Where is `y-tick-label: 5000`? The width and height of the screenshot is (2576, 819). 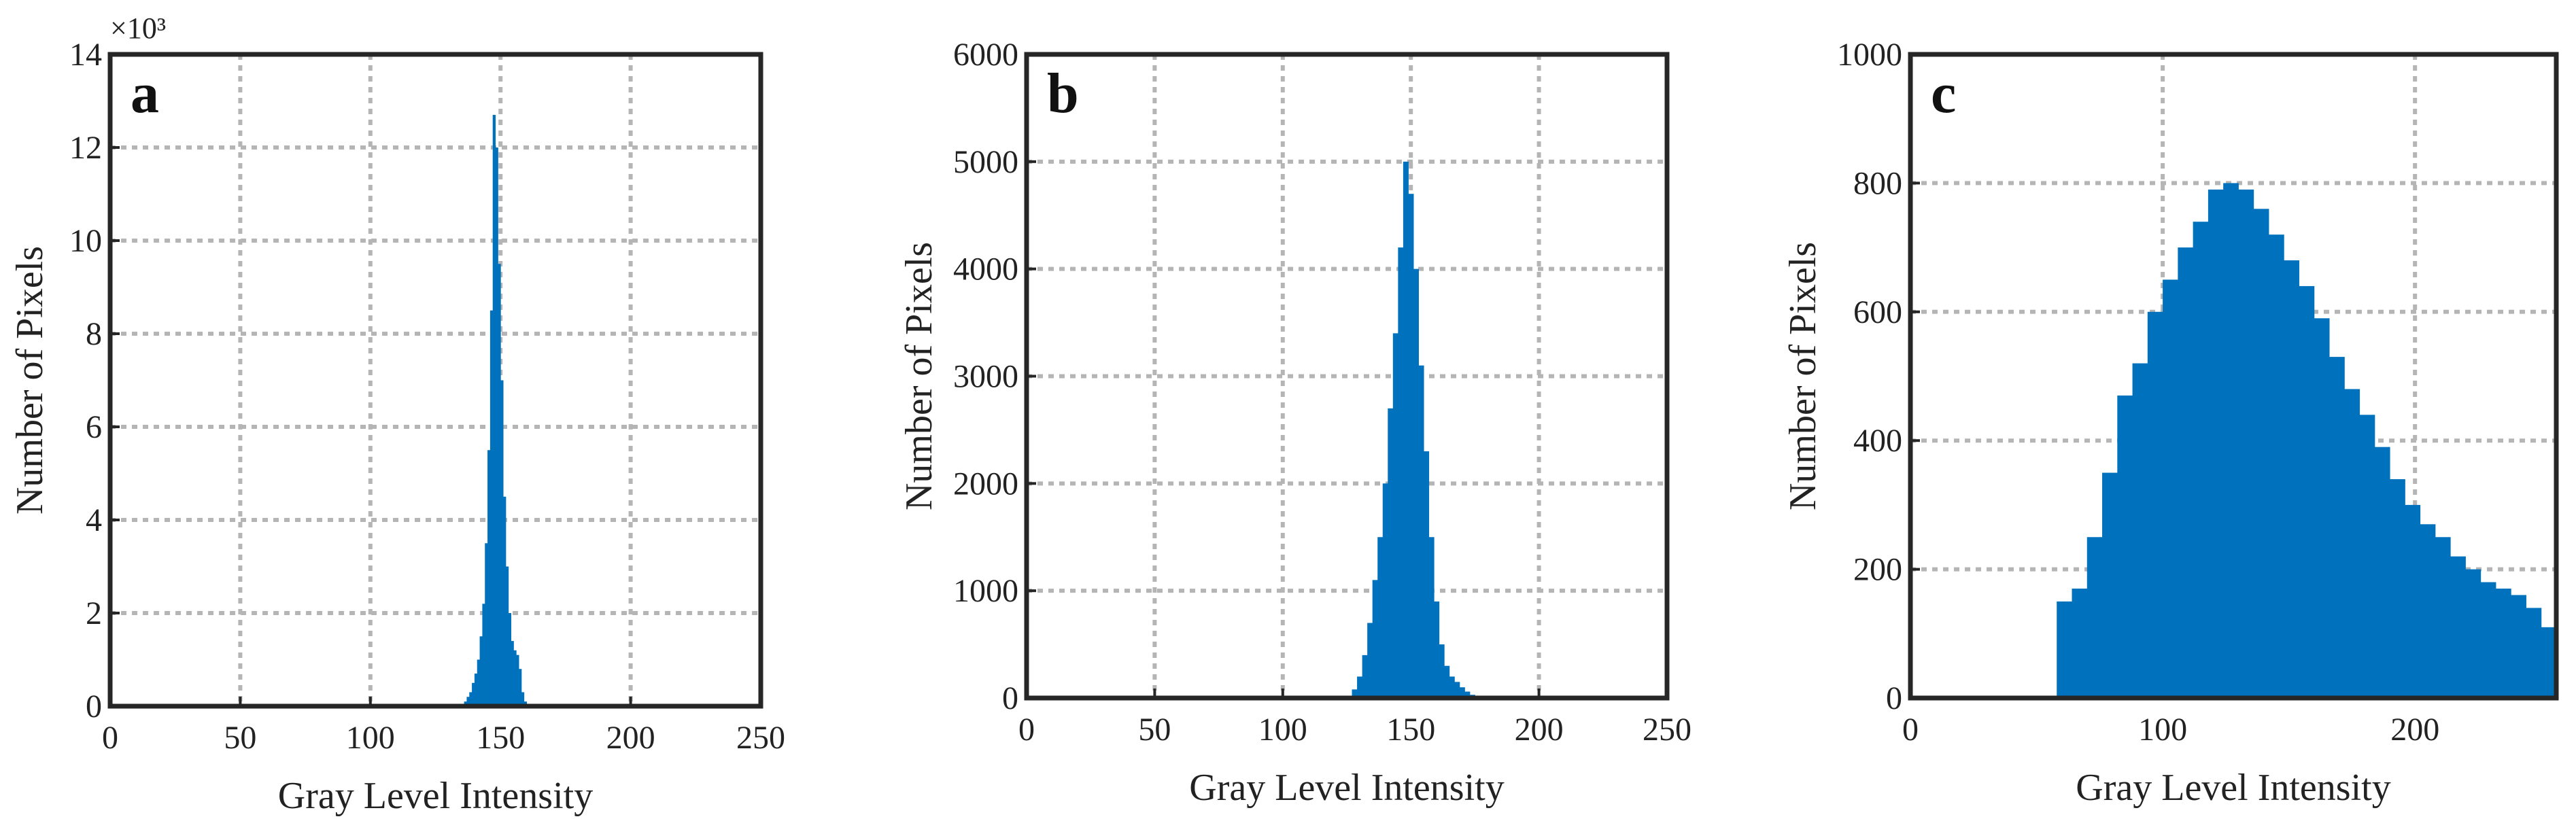
y-tick-label: 5000 is located at coordinates (985, 162).